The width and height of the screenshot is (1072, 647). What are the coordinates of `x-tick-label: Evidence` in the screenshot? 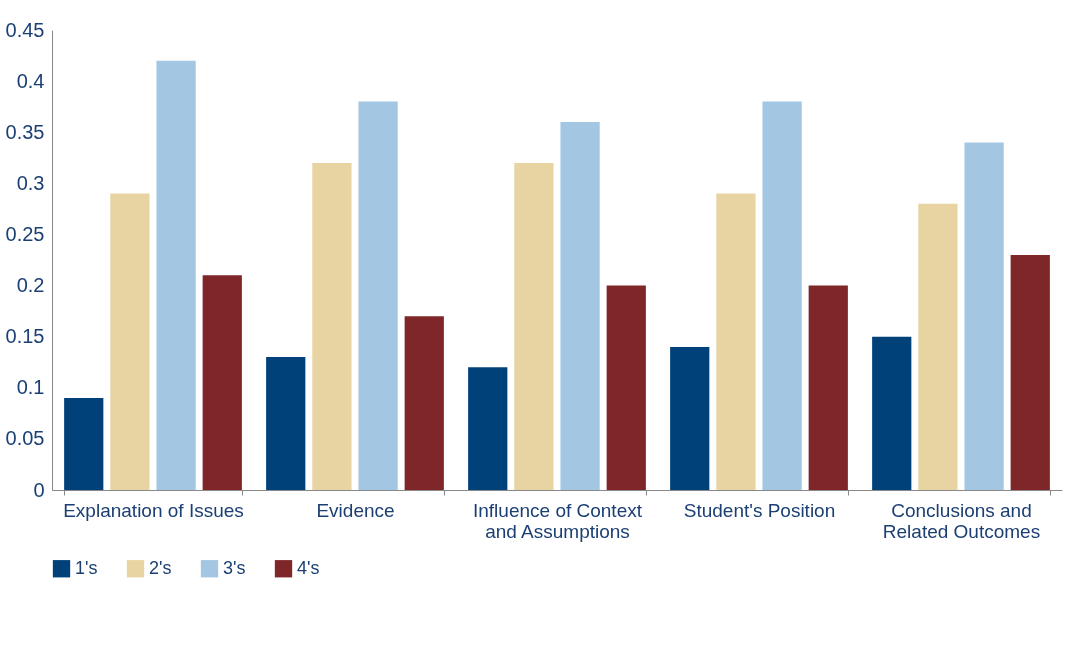 It's located at (355, 510).